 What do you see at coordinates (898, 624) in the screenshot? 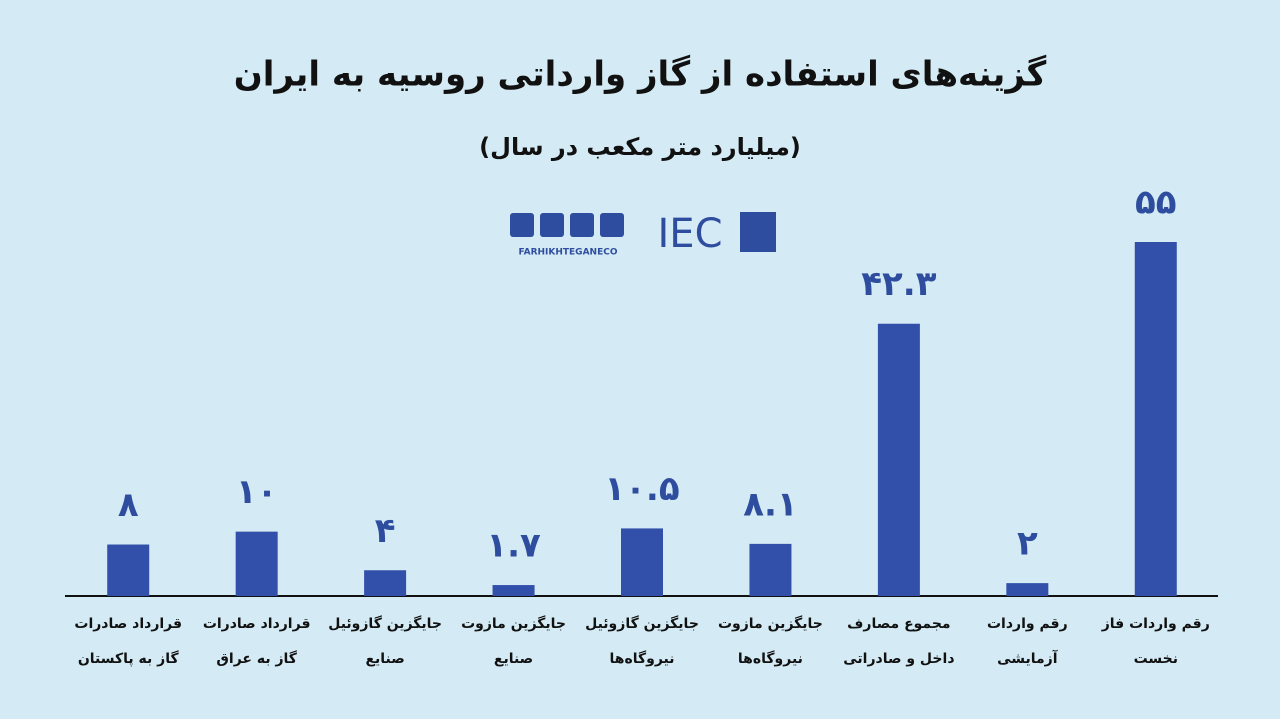
I see `x-tick-label: مجموع مصارف` at bounding box center [898, 624].